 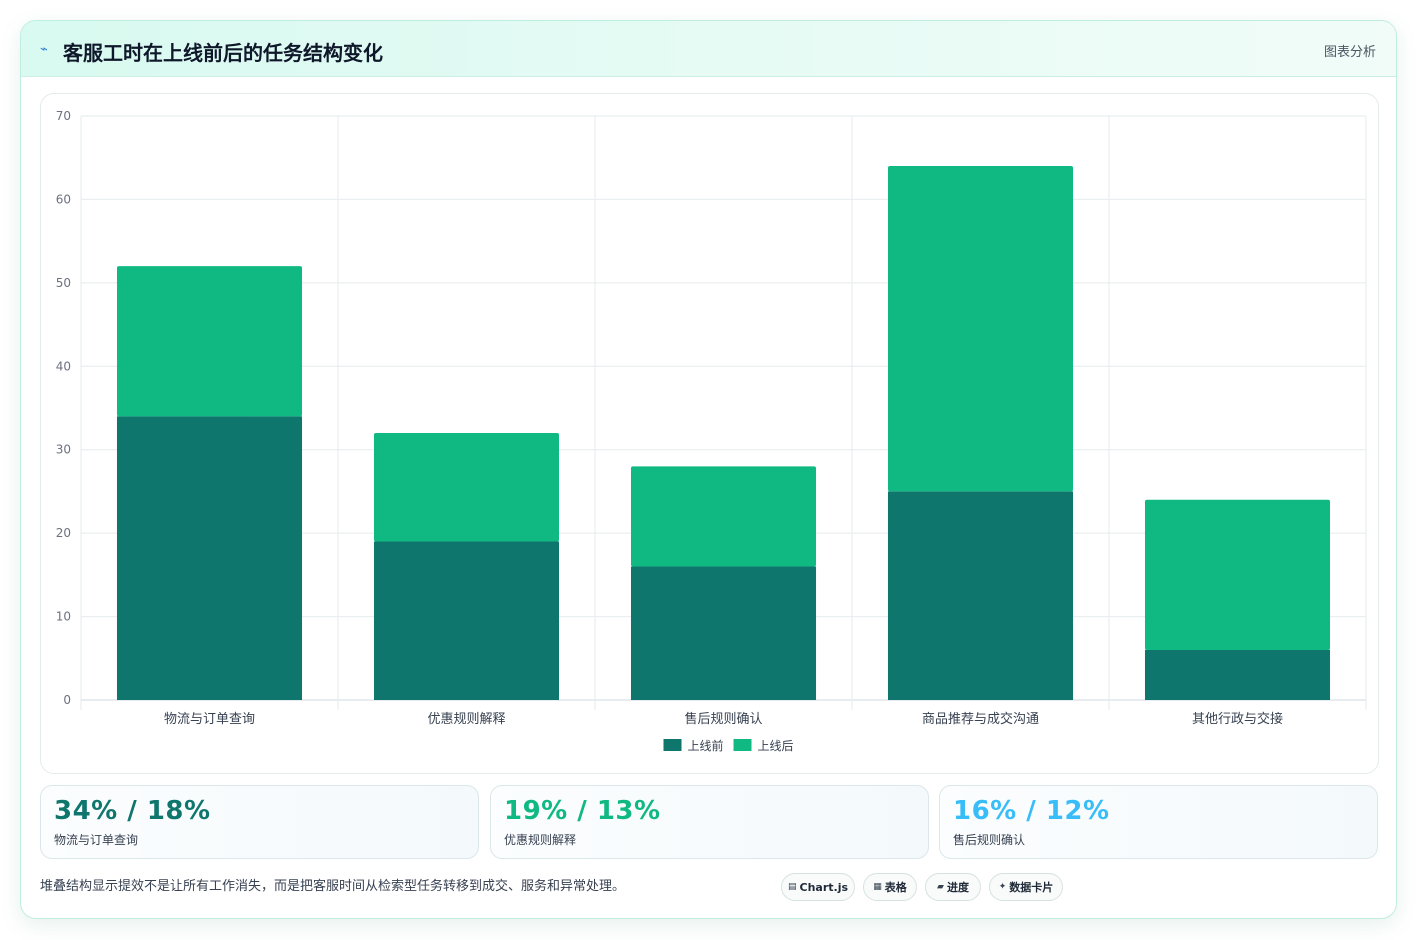 I want to click on stat-label: 物流与订单查询, so click(x=96, y=840).